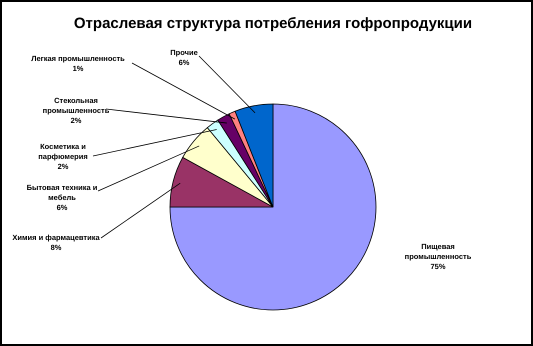 The height and width of the screenshot is (346, 533). What do you see at coordinates (273, 23) in the screenshot?
I see `chart-title: Отраслевая структура потребления гофропродукции` at bounding box center [273, 23].